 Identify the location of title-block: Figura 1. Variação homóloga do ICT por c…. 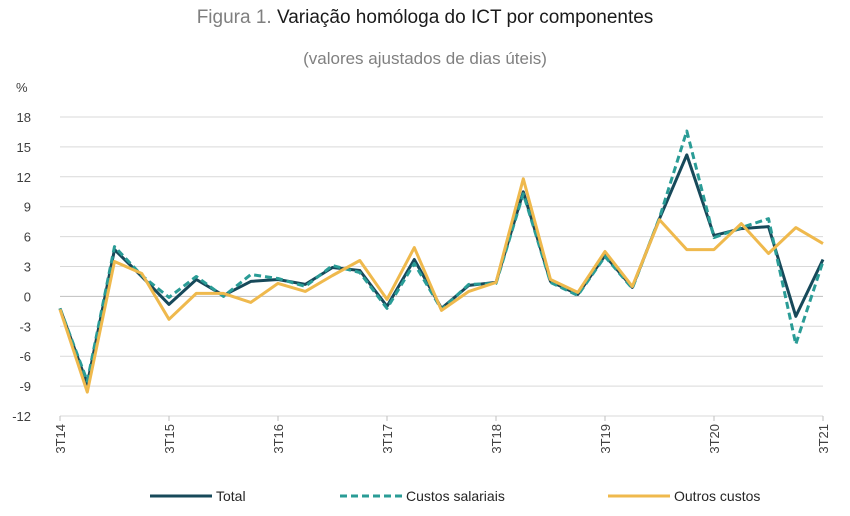
(425, 38).